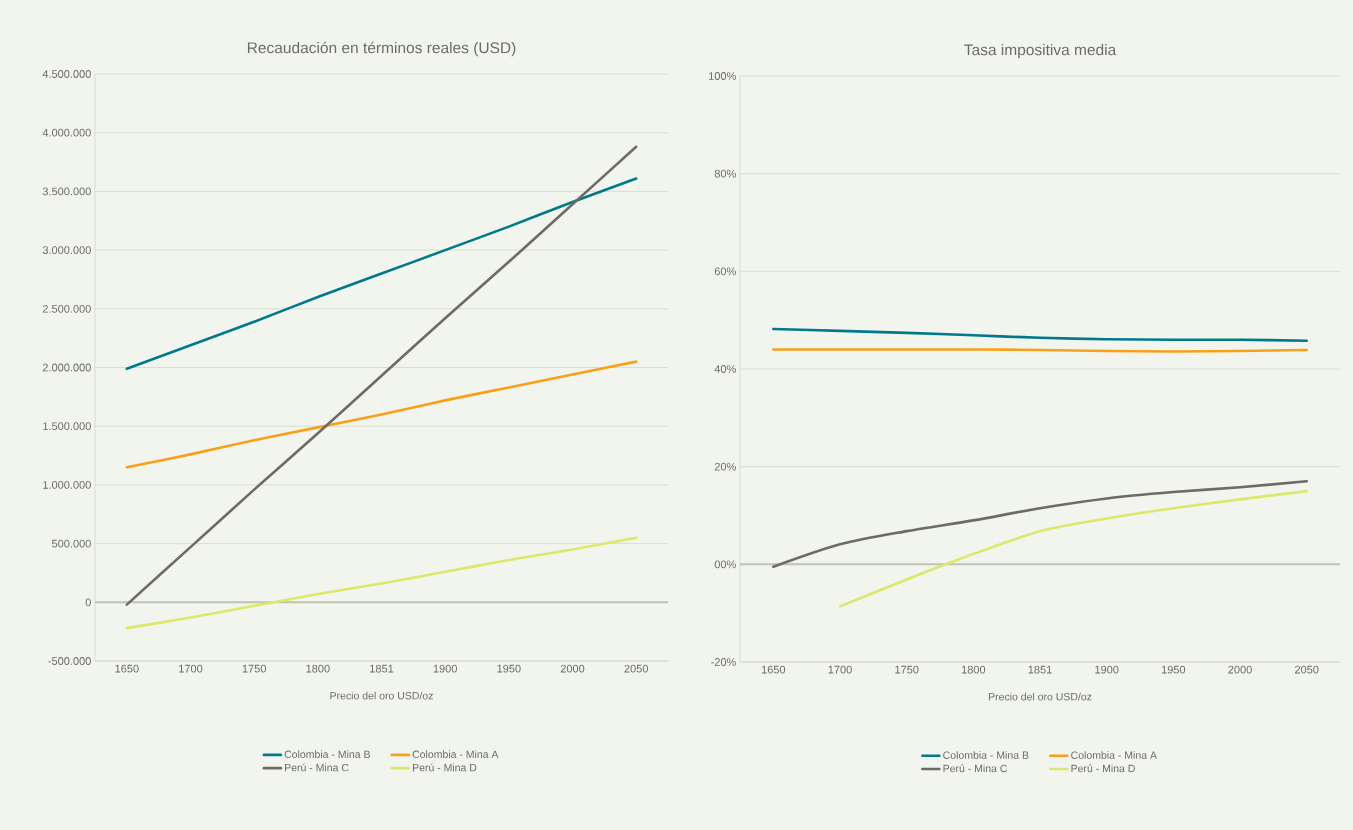  What do you see at coordinates (67, 485) in the screenshot?
I see `y-tick-label: 1.000.000` at bounding box center [67, 485].